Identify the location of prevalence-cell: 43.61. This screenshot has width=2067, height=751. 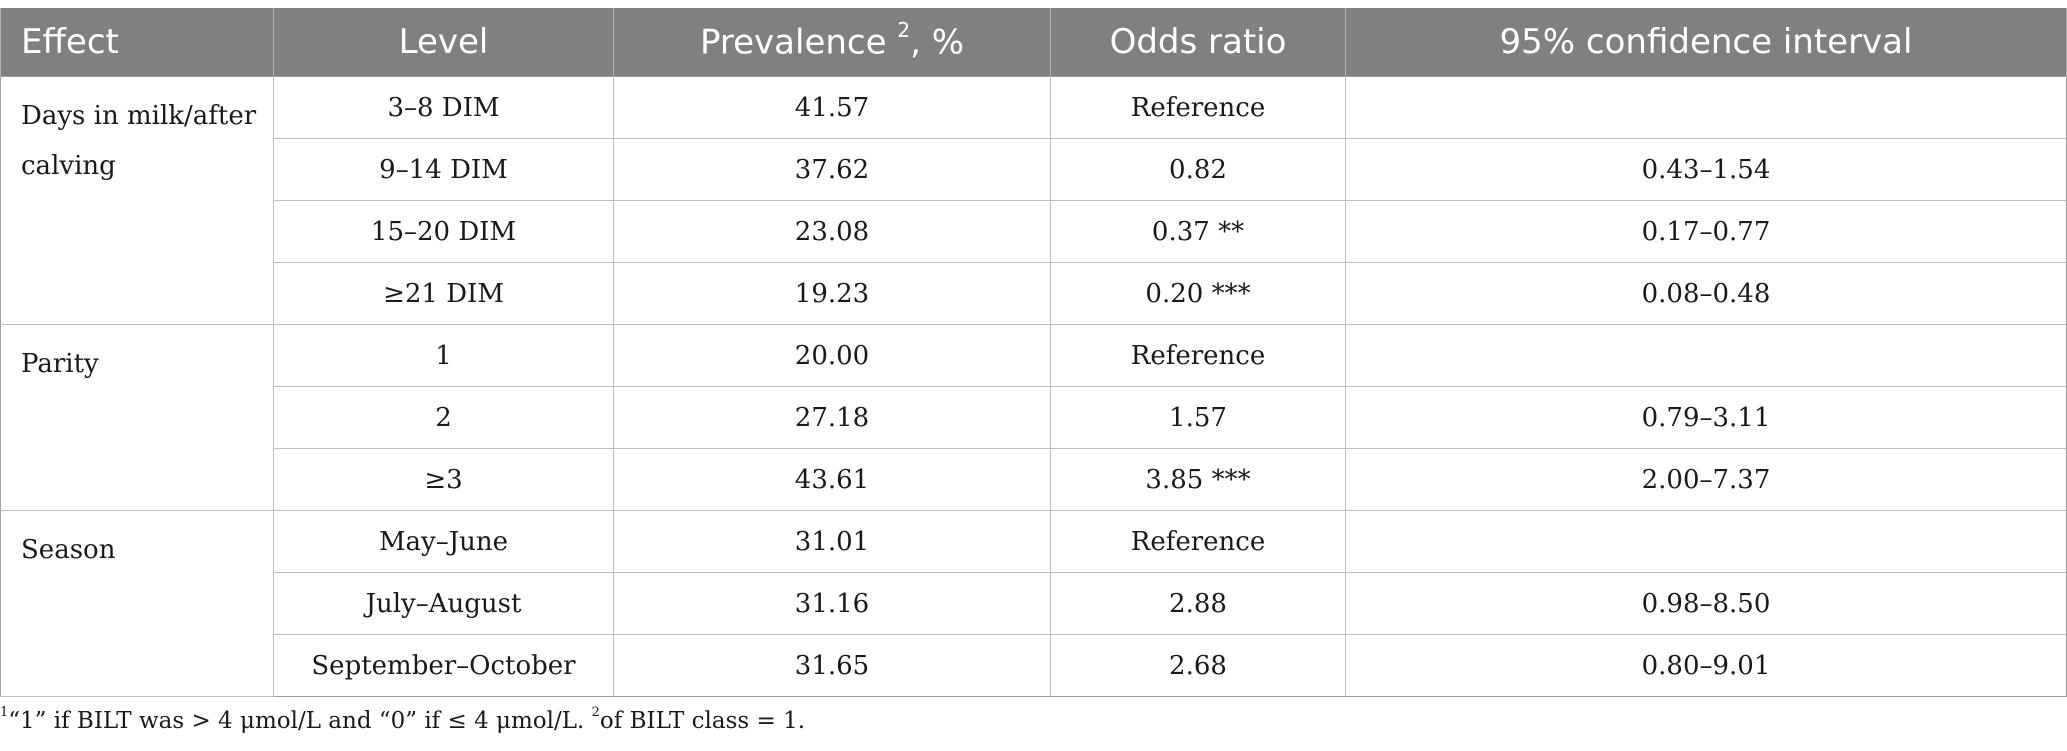
(832, 479).